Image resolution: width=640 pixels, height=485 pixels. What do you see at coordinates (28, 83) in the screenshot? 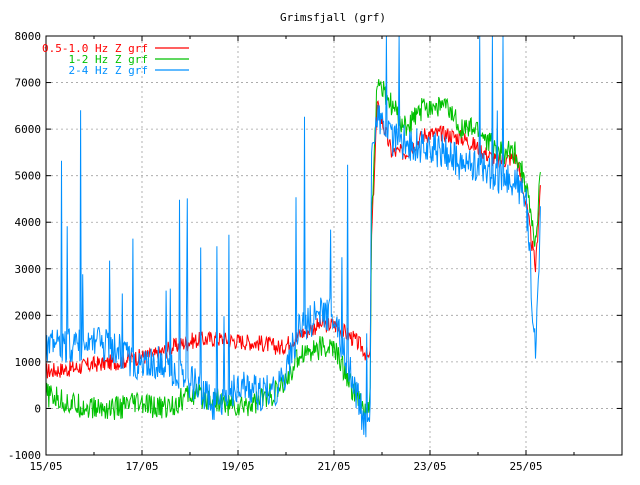
I see `y-tick-label: 7000` at bounding box center [28, 83].